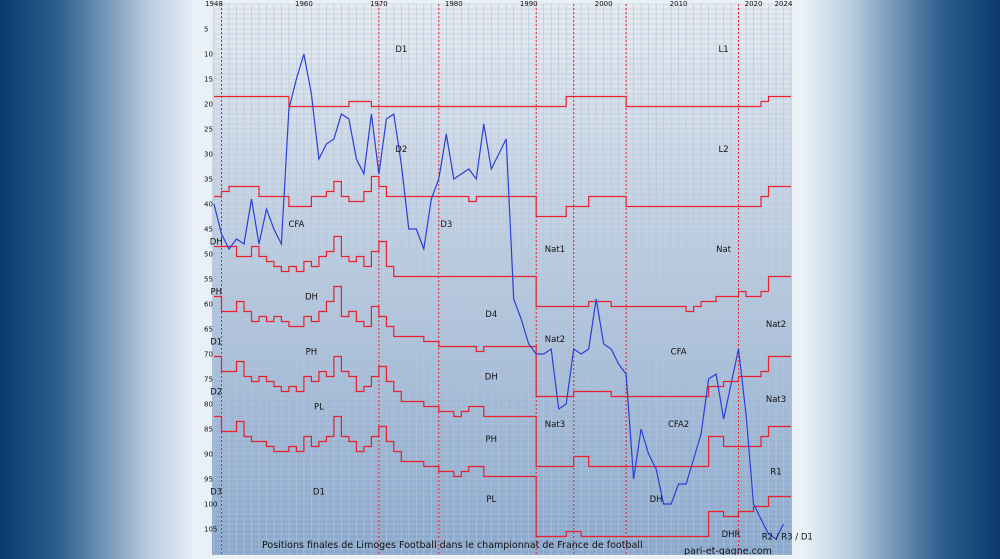 The height and width of the screenshot is (559, 1000). I want to click on y-tick-label: 60, so click(208, 305).